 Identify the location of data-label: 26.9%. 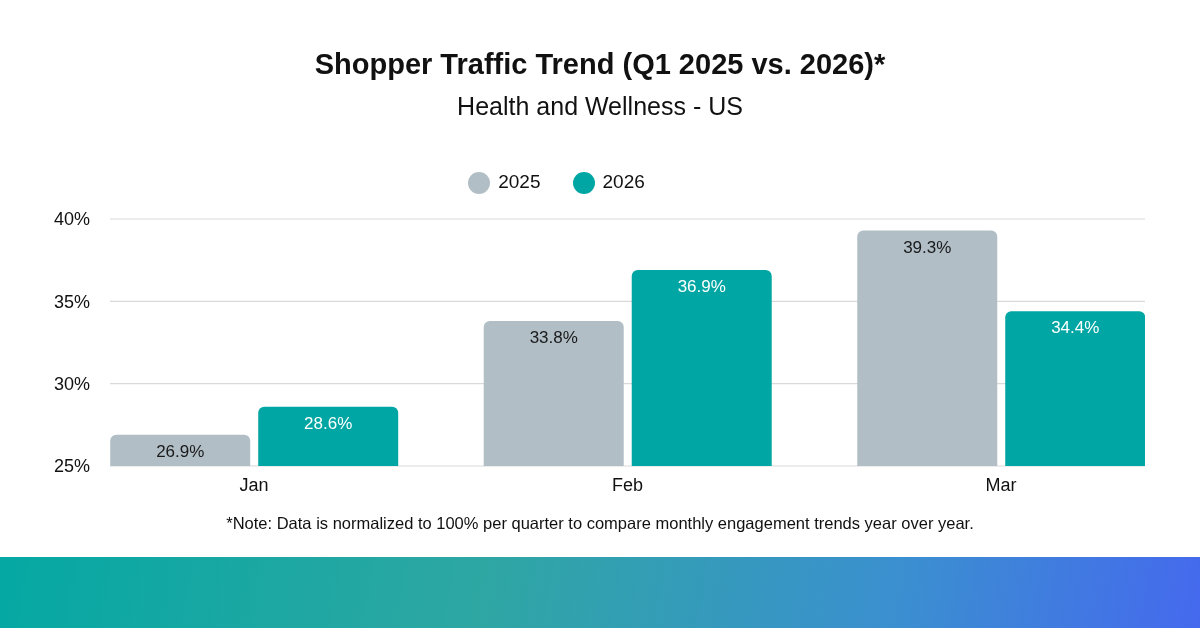
(180, 451).